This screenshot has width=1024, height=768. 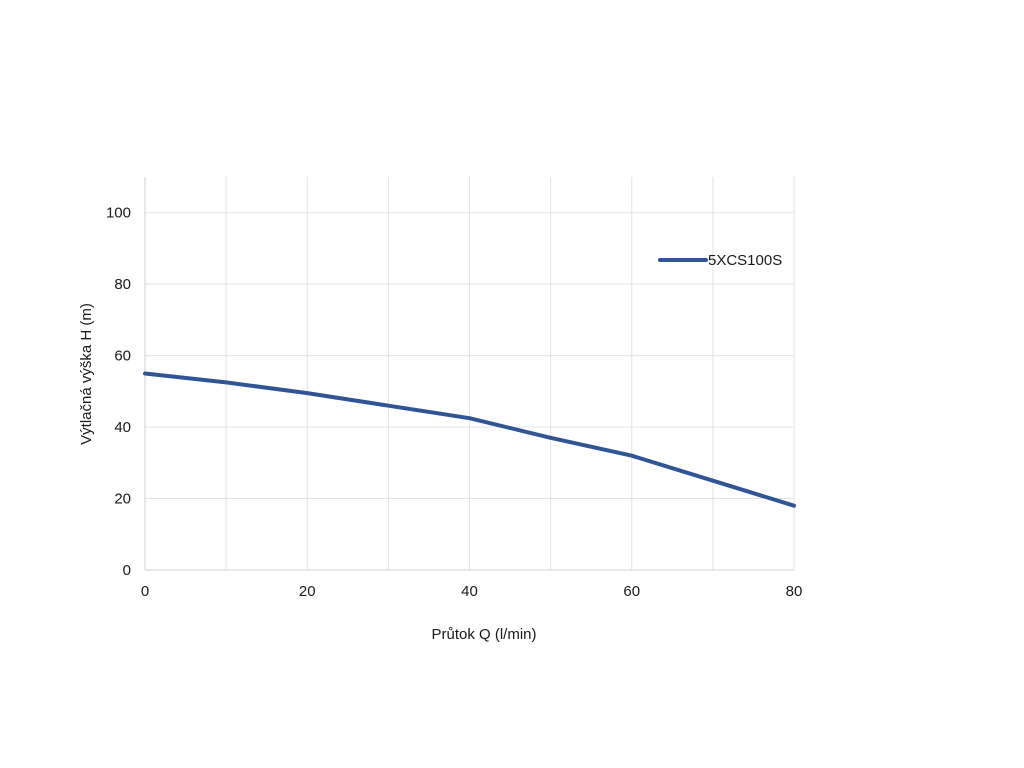 I want to click on x-tick-label: 80, so click(x=794, y=591).